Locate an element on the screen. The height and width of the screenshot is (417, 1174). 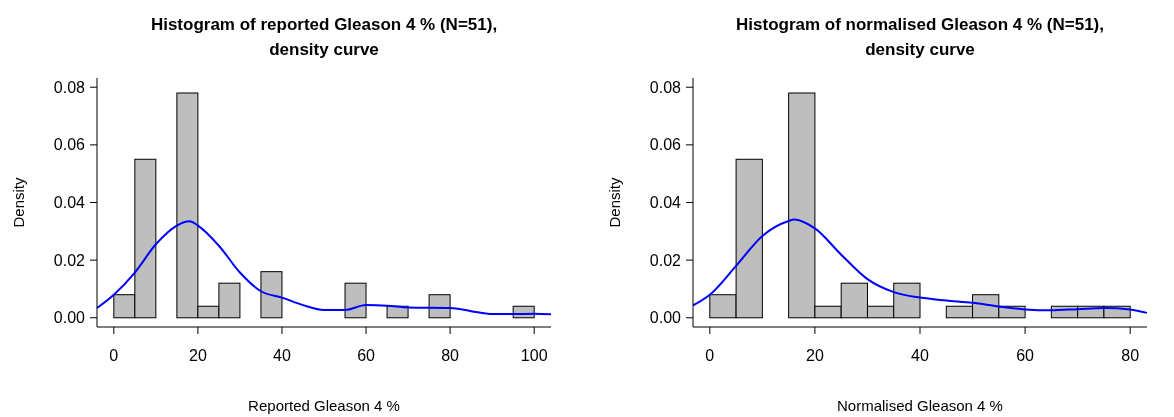
chart-title: Histogram of normalised Gleason 4 % (N=51), density curve is located at coordinates (920, 37).